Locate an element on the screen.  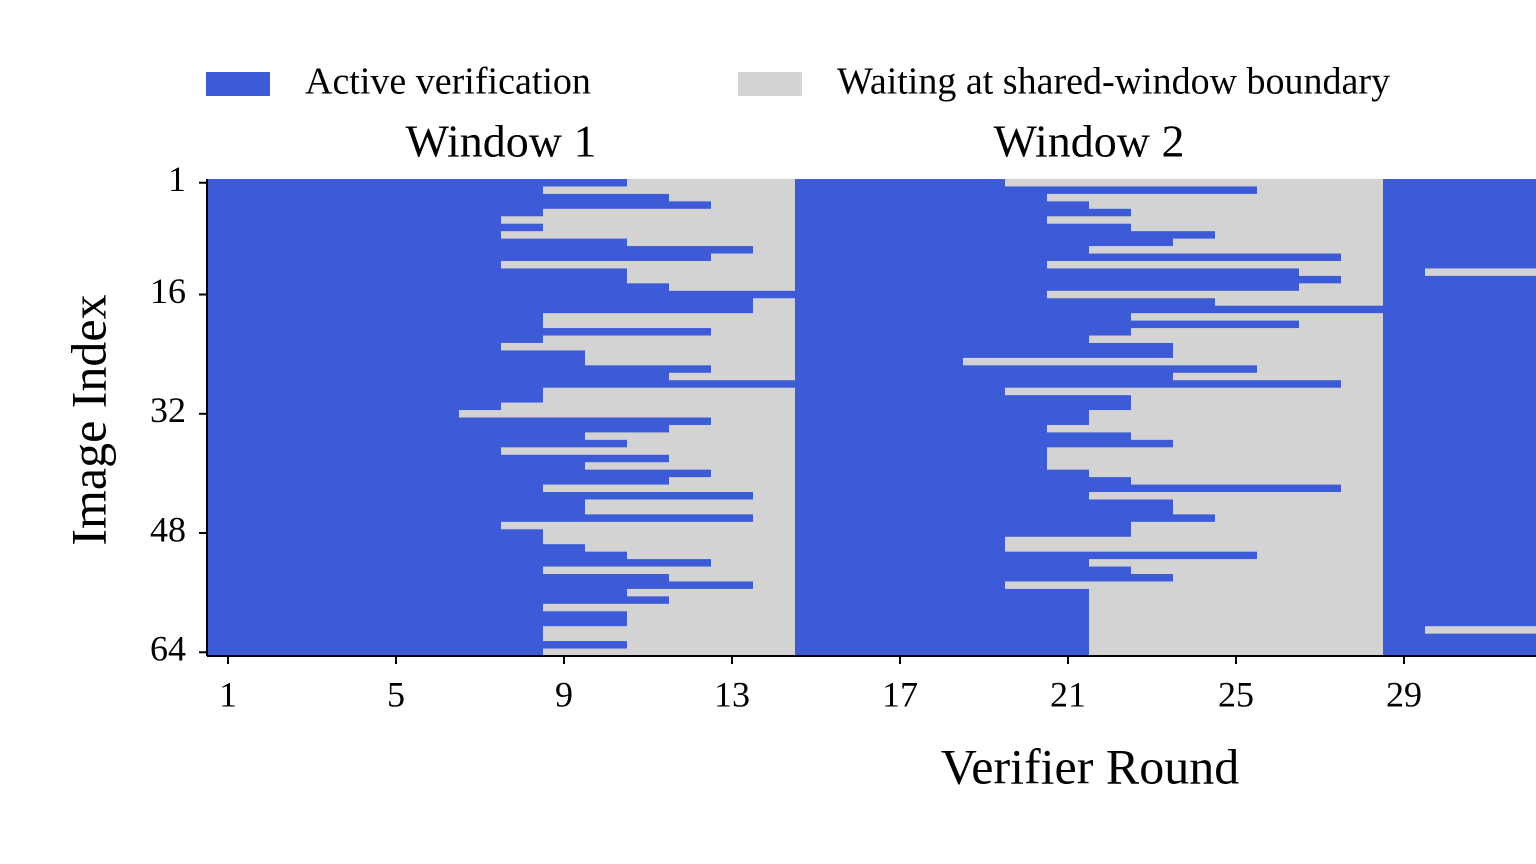
x-tick-label: 9 is located at coordinates (564, 694).